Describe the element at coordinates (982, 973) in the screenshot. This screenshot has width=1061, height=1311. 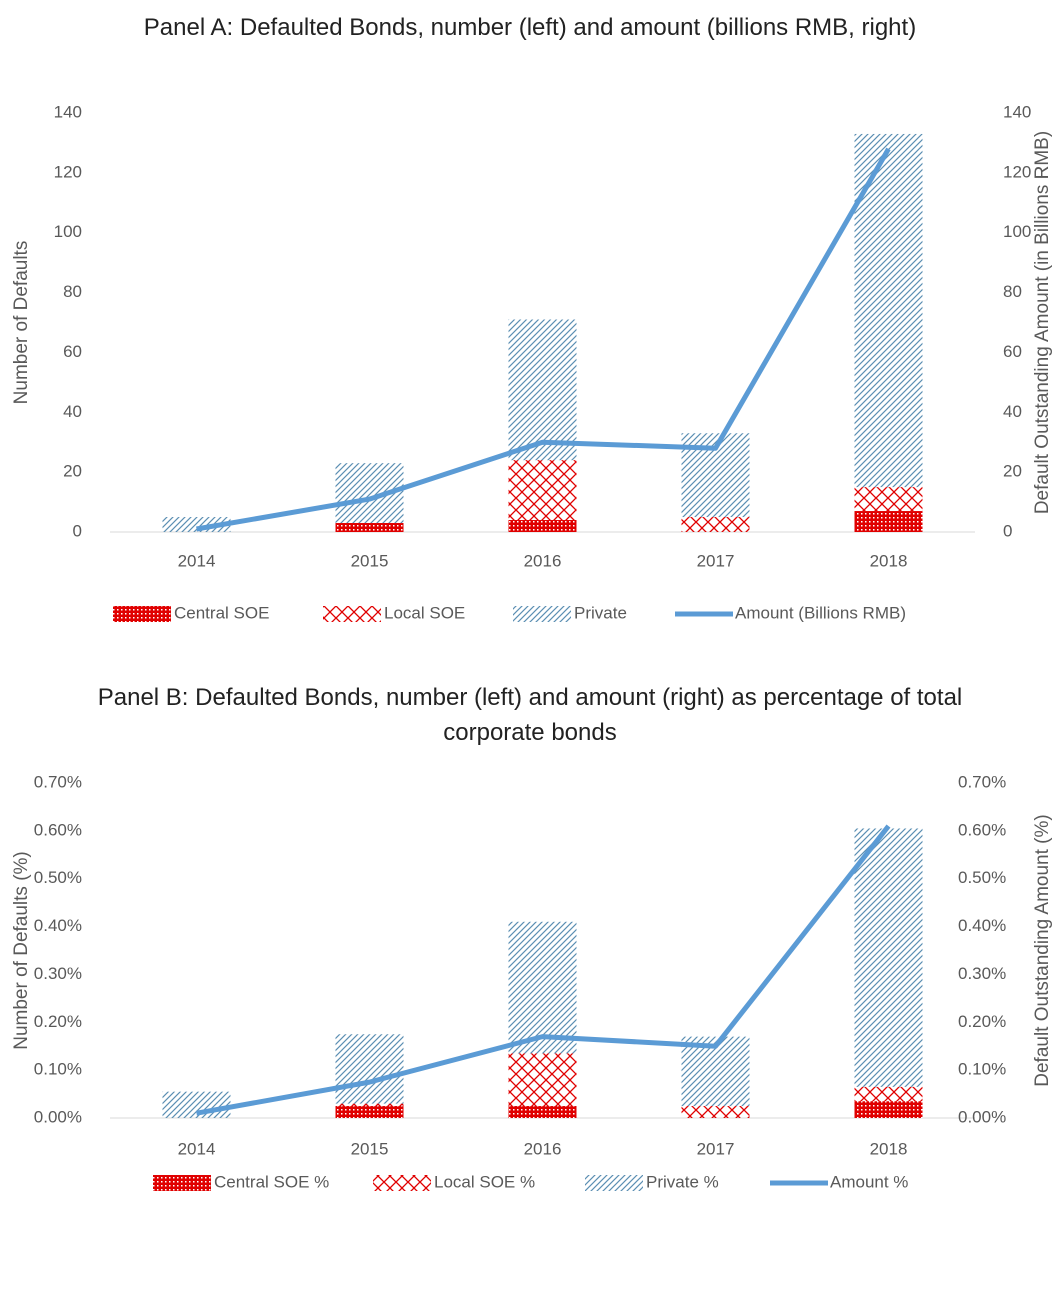
I see `y2-tick-label: 0.30%` at that location.